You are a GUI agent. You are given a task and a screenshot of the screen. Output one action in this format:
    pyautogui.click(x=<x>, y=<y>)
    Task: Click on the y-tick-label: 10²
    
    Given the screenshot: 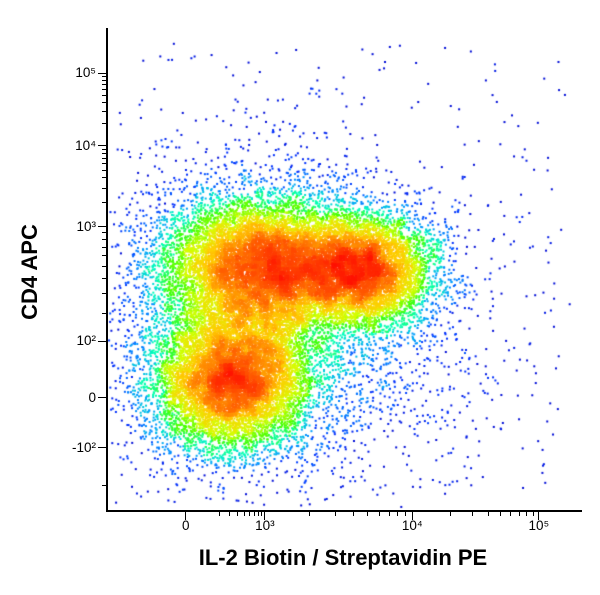 What is the action you would take?
    pyautogui.click(x=86, y=341)
    